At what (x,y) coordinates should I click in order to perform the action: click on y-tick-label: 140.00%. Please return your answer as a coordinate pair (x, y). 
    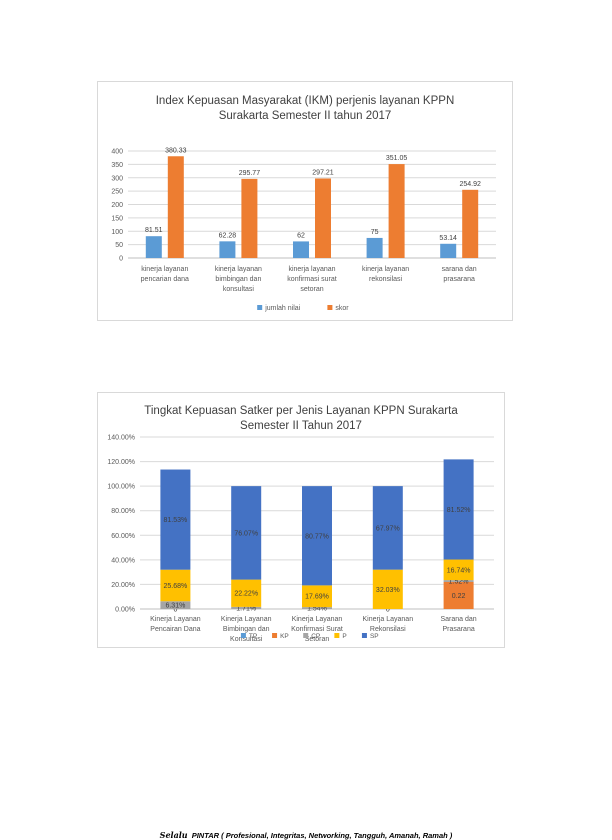
    Looking at the image, I should click on (121, 438).